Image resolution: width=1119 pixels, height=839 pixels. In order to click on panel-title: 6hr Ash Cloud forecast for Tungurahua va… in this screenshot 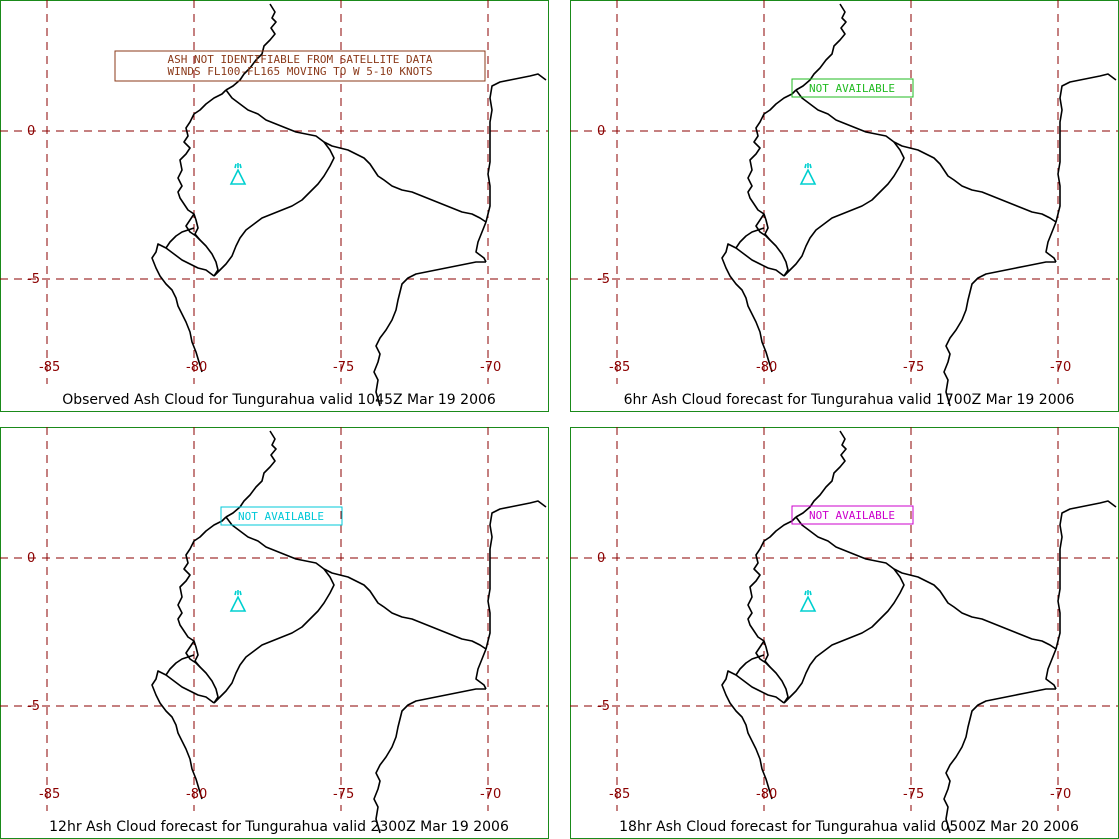, I will do `click(849, 400)`.